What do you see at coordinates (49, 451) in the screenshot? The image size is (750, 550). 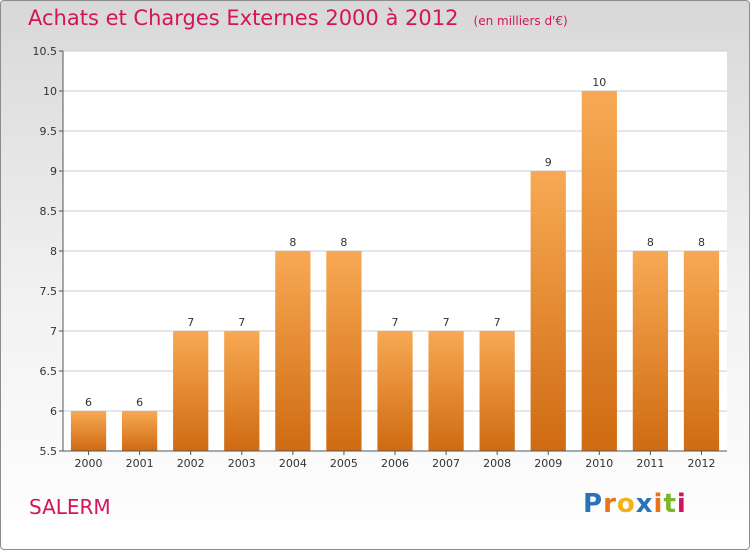 I see `y-tick-label: 5.5` at bounding box center [49, 451].